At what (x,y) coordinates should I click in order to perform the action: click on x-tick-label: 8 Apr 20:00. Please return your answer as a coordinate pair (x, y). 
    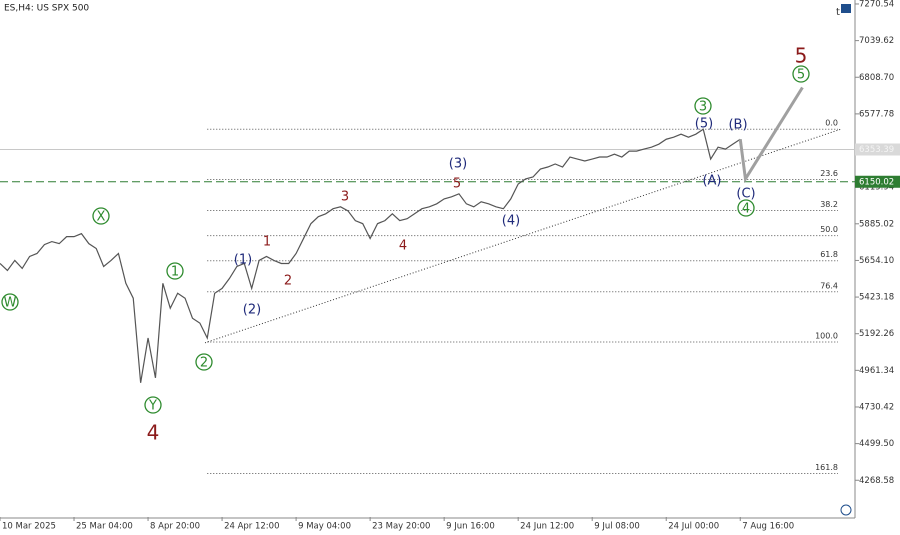
    Looking at the image, I should click on (175, 527).